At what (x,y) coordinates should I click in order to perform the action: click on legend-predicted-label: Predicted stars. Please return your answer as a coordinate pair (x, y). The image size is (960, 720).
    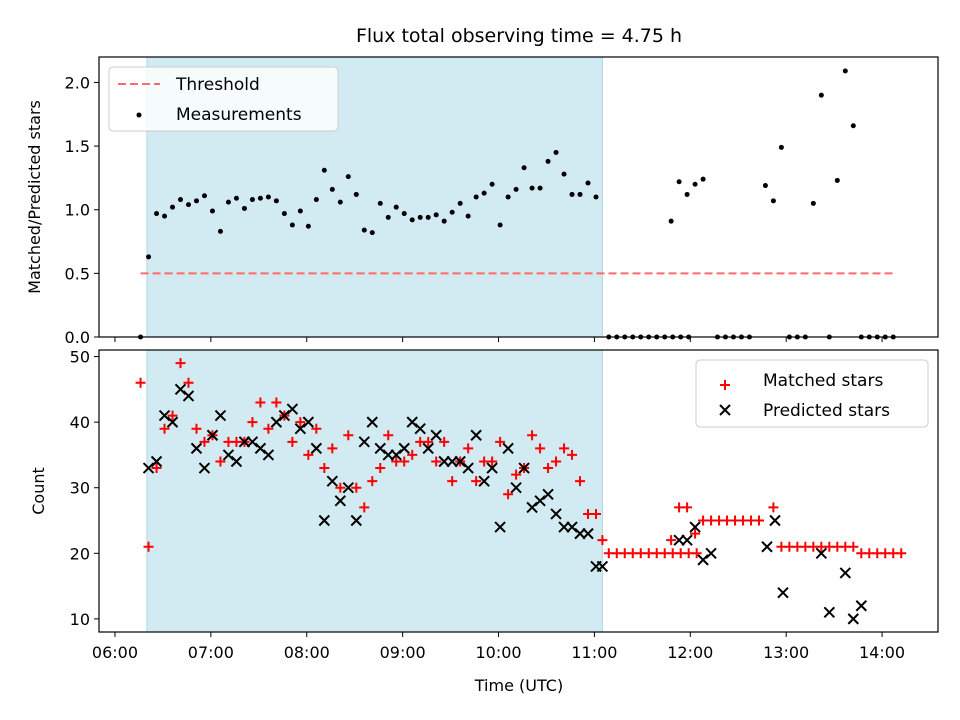
    Looking at the image, I should click on (826, 411).